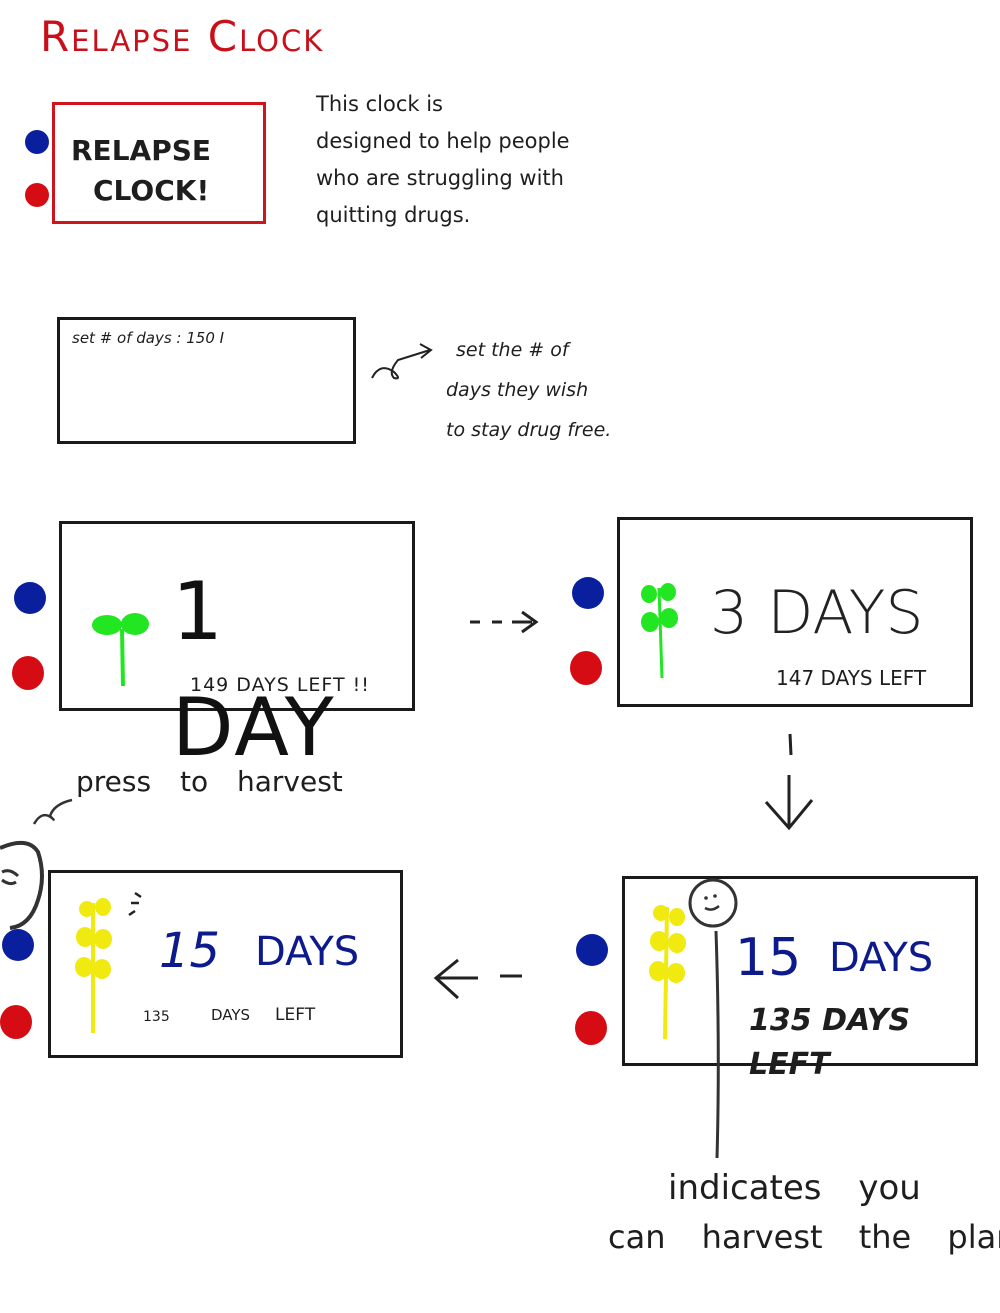 The image size is (1000, 1313). I want to click on screen-day-1: 1 DAY 149 DAYS LEFT !!, so click(237, 647).